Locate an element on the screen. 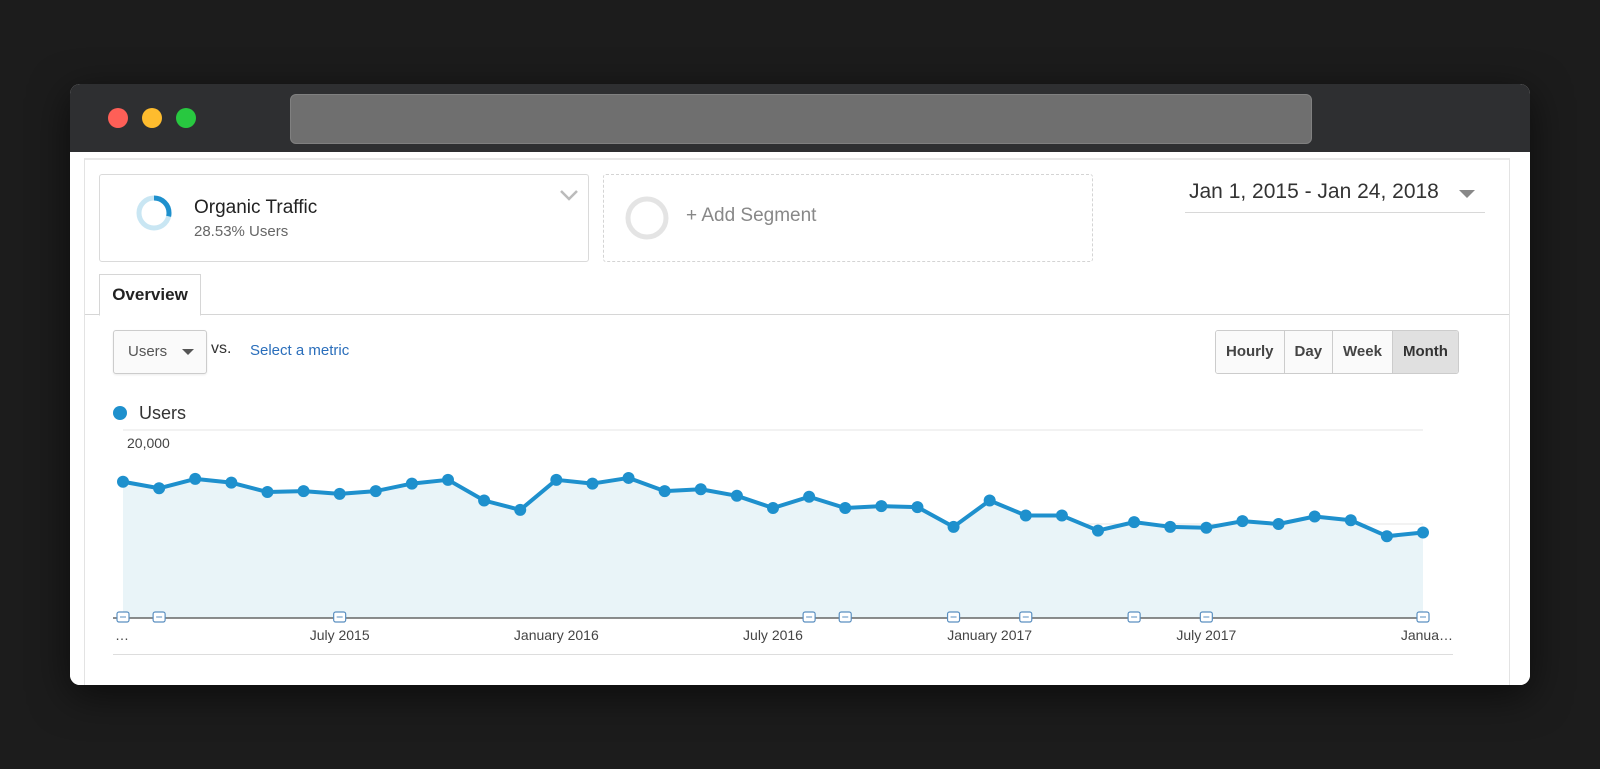 The image size is (1600, 769). granularity-day-button: Day is located at coordinates (1309, 352).